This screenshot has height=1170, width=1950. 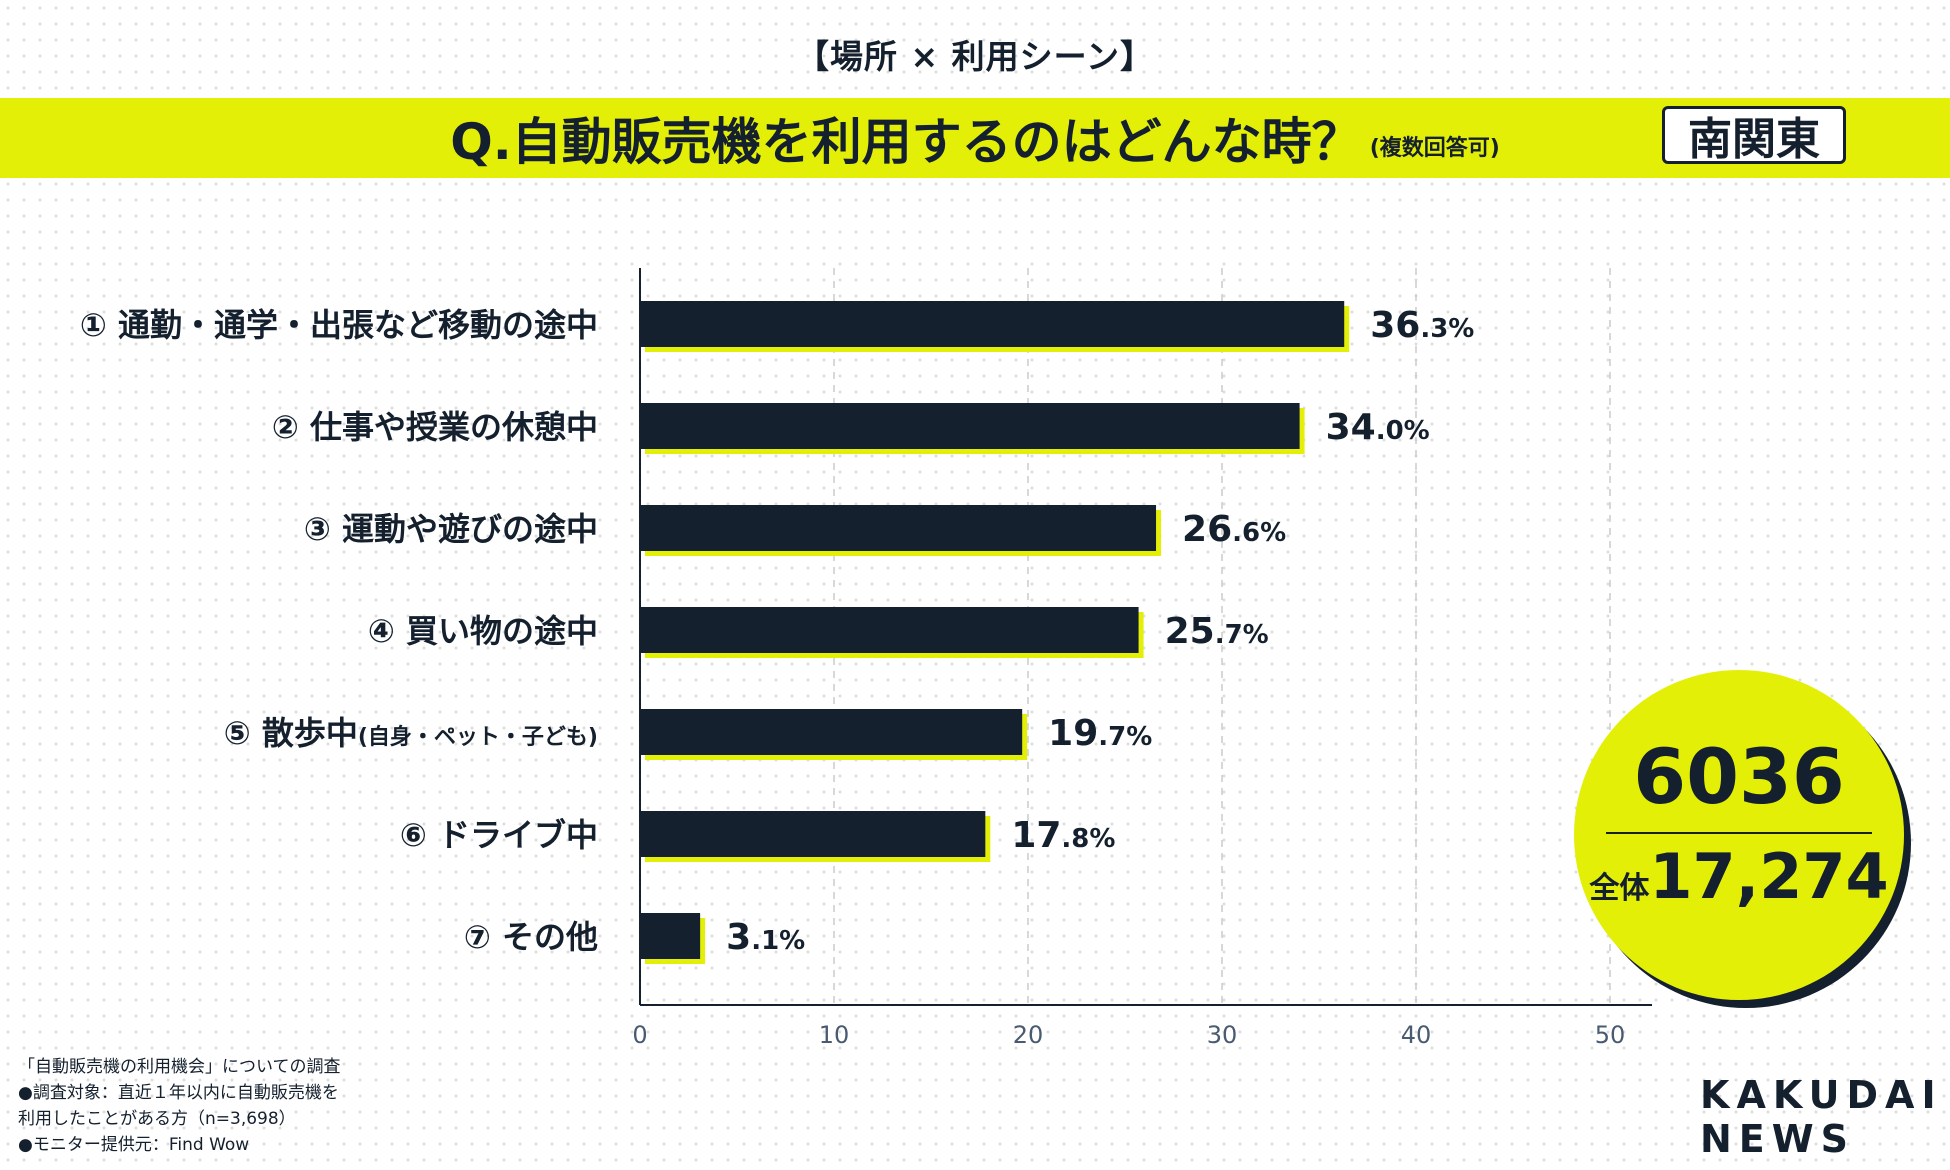 I want to click on summary-circle: 6036 全体17,274, so click(x=1739, y=835).